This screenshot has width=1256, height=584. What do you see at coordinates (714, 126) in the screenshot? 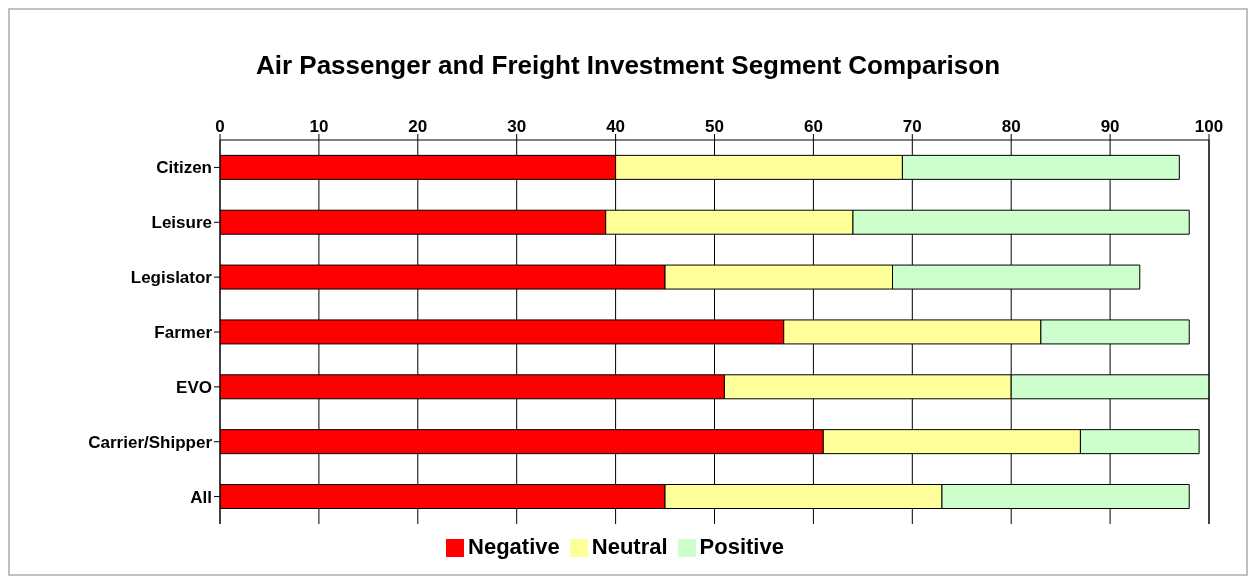
I see `x-tick-label: 50` at bounding box center [714, 126].